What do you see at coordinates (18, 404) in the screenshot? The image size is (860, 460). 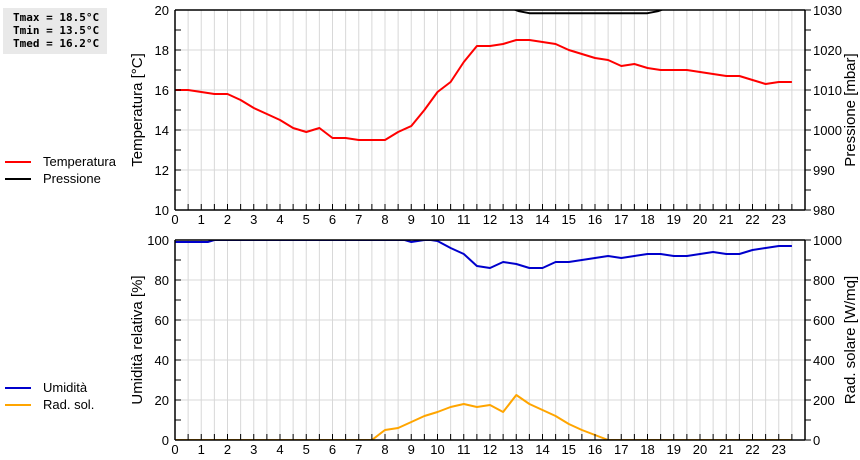 I see `rad-sol-line-swatch-icon` at bounding box center [18, 404].